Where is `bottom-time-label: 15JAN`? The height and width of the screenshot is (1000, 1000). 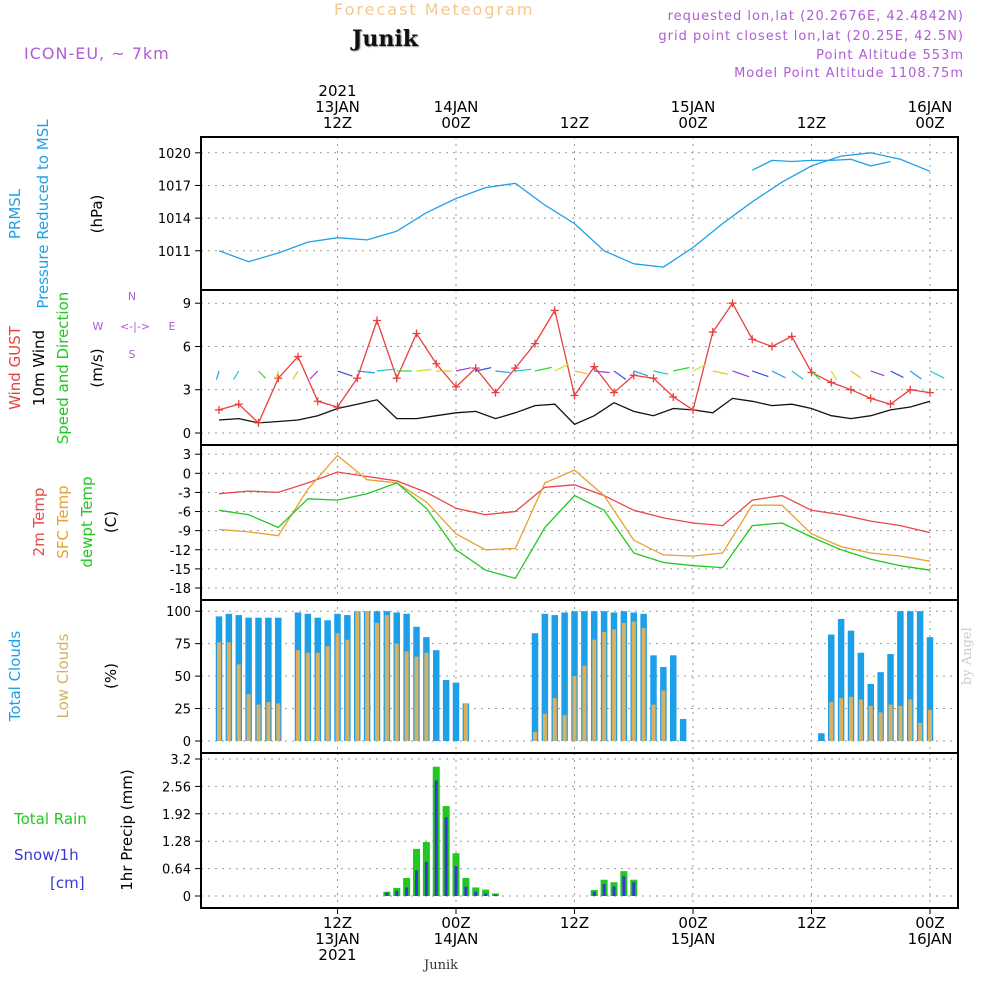
bottom-time-label: 15JAN is located at coordinates (693, 939).